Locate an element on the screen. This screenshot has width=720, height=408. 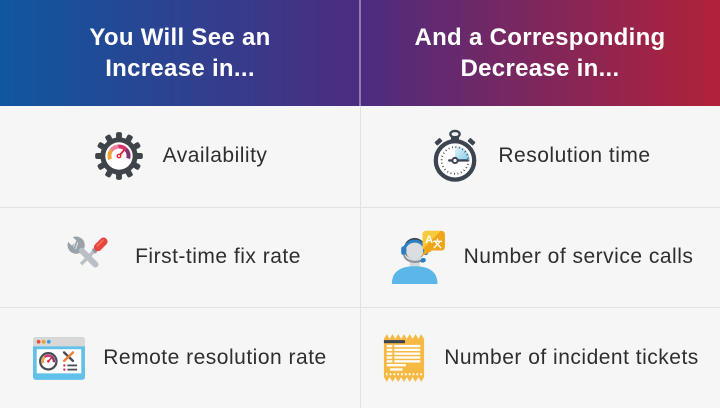
header-column-divider is located at coordinates (360, 53).